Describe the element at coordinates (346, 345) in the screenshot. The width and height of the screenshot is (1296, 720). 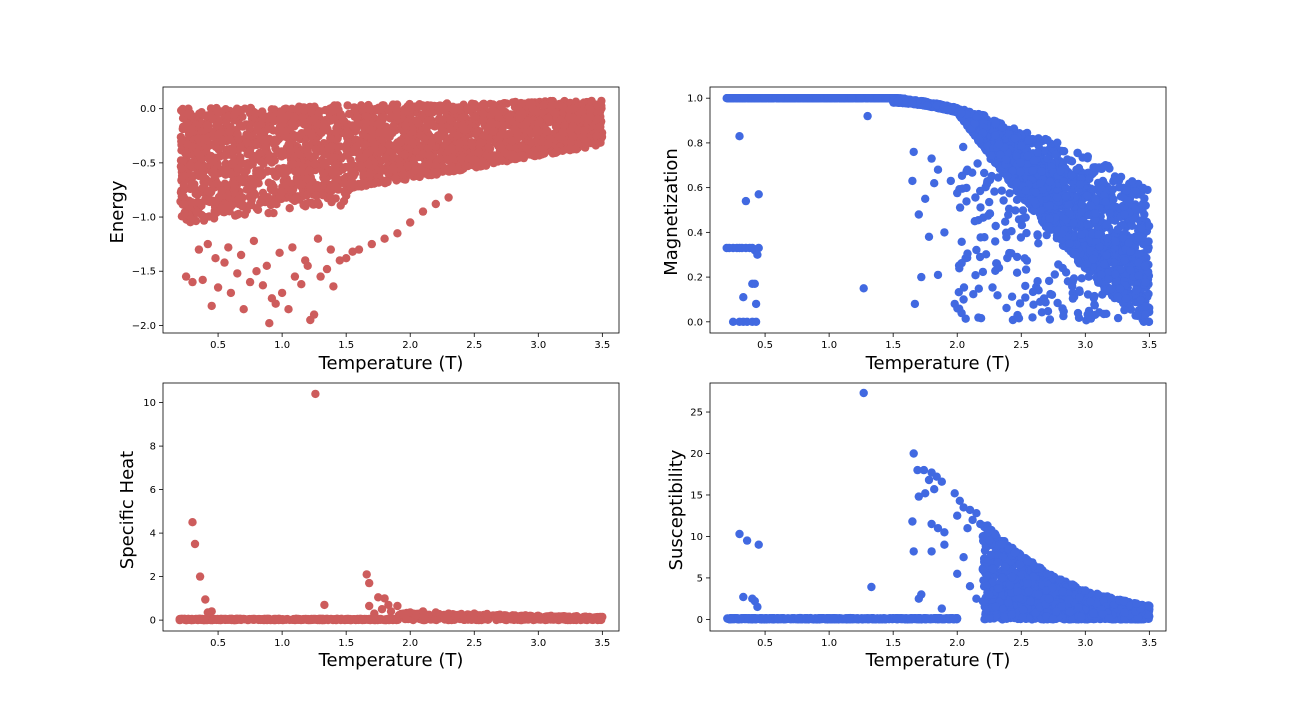
I see `x-tick-label: 1.5` at that location.